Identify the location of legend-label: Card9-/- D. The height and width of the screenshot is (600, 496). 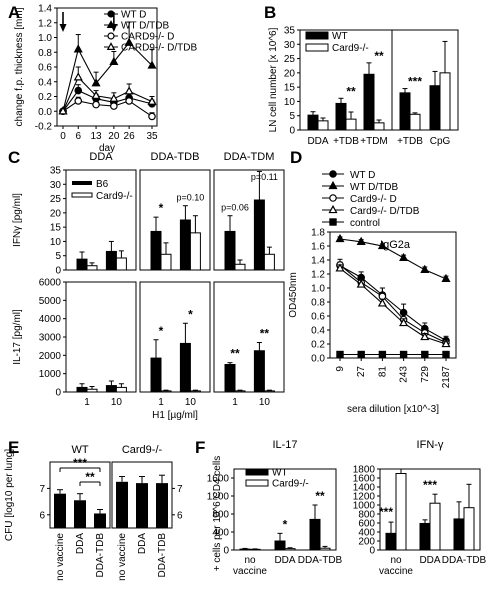
(373, 199).